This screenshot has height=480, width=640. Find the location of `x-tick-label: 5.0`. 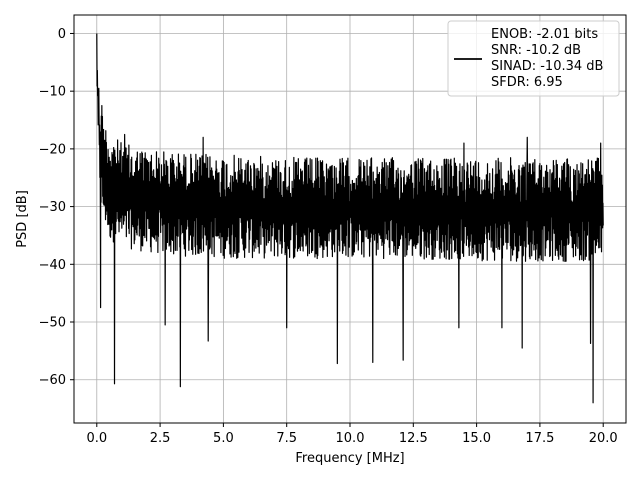

x-tick-label: 5.0 is located at coordinates (223, 438).